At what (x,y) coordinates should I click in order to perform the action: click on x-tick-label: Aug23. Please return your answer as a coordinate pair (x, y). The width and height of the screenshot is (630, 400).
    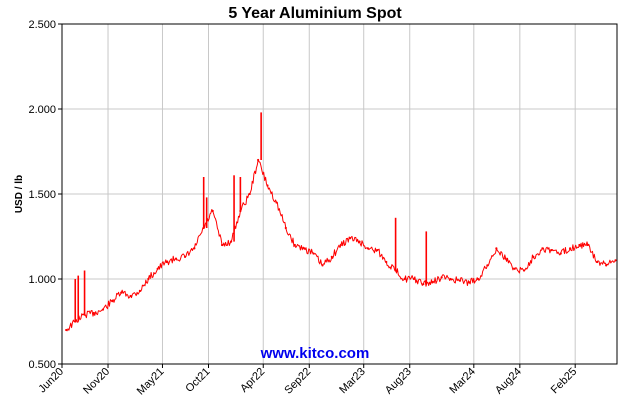
    Looking at the image, I should click on (398, 381).